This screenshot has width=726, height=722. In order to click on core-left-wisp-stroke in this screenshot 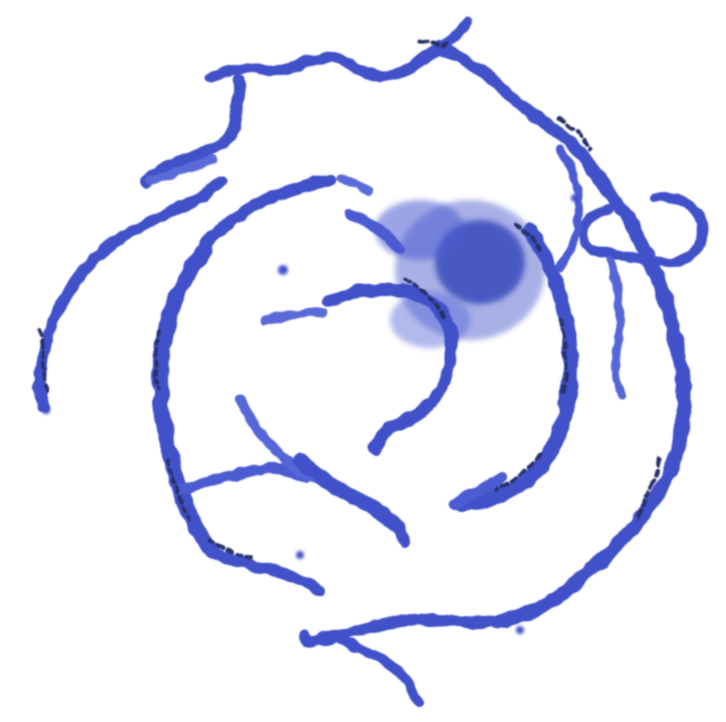, I will do `click(295, 316)`.